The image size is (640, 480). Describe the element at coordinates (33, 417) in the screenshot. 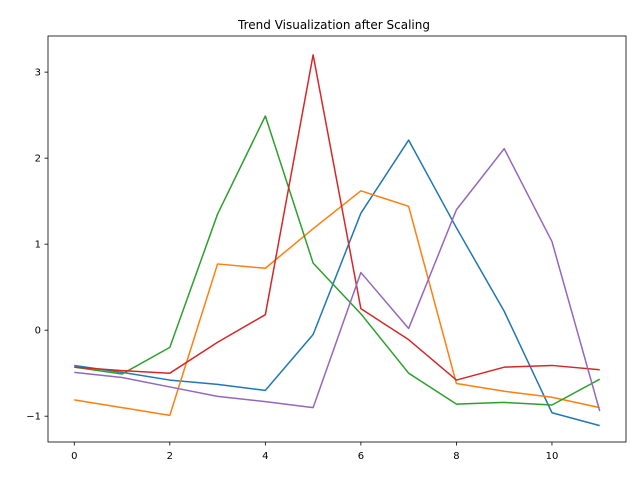

I see `y-tick-label: −1` at that location.